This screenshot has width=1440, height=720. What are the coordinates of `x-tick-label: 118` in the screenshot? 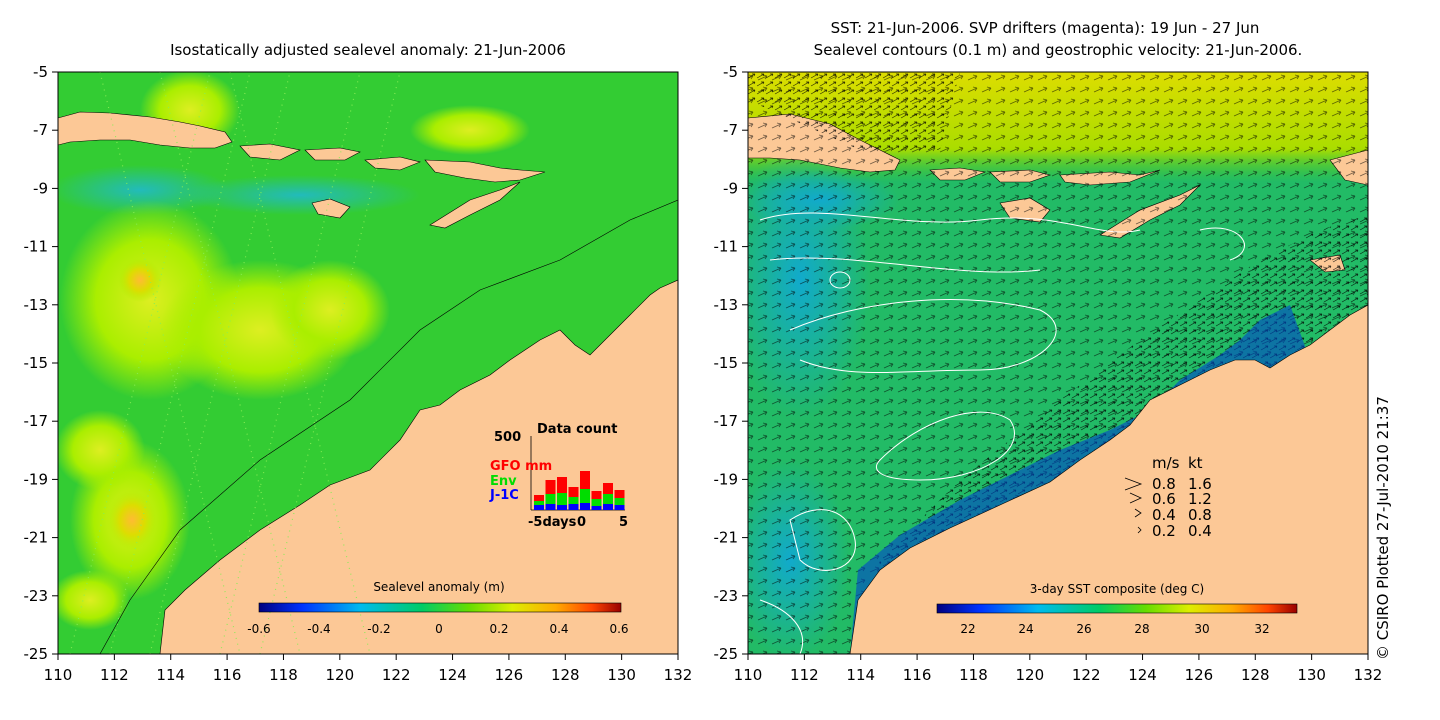 It's located at (283, 675).